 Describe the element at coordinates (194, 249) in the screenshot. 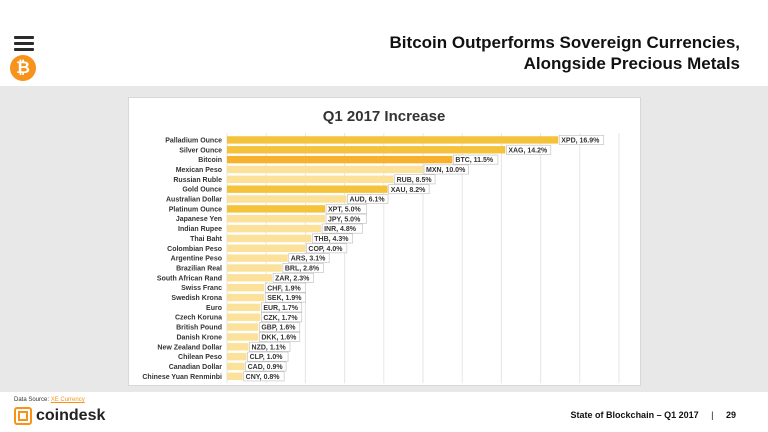

I see `category-label: Colombian Peso` at that location.